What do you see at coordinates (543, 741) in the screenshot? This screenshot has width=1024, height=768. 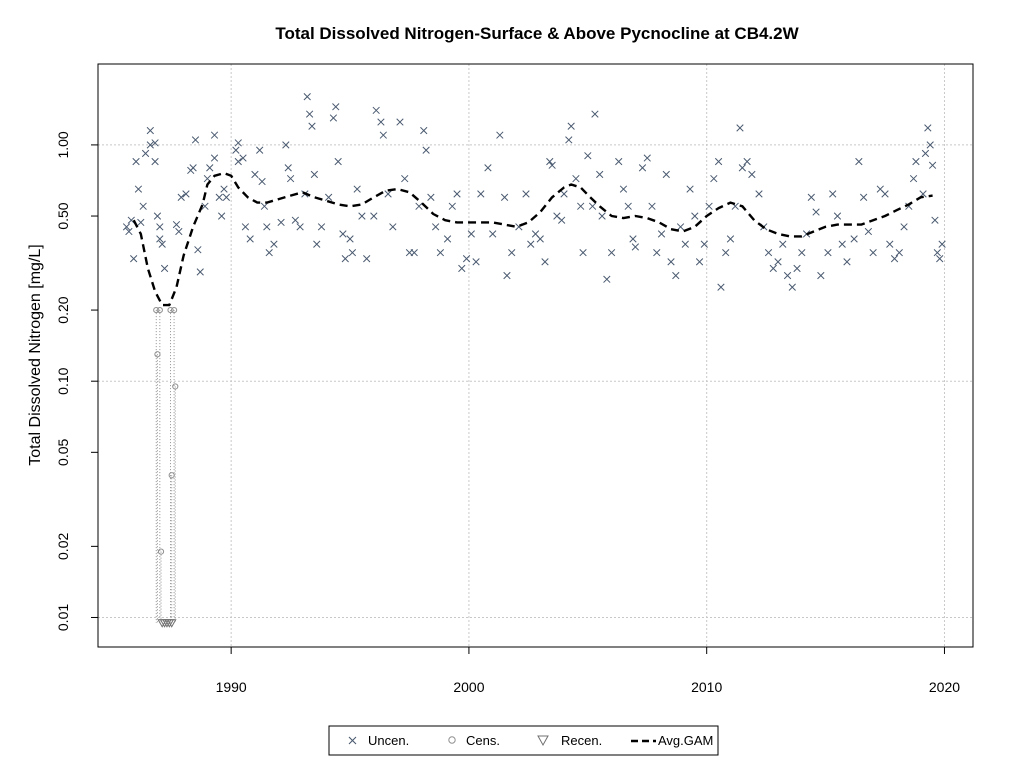 I see `triangle-down-icon` at bounding box center [543, 741].